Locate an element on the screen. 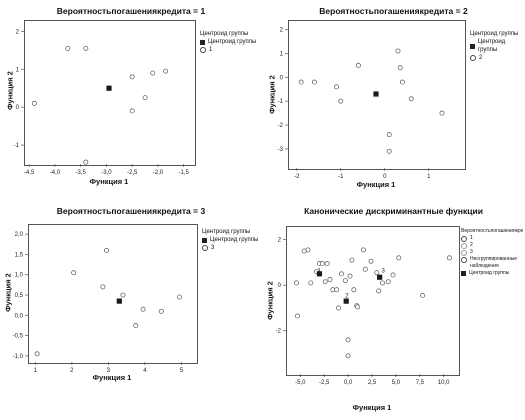 This screenshot has height=420, width=525. chart-svg: 1 2 3 4 5 -1,0 -0,5 0,0 0,5 1,0 1,5 2,0 is located at coordinates (98, 303).